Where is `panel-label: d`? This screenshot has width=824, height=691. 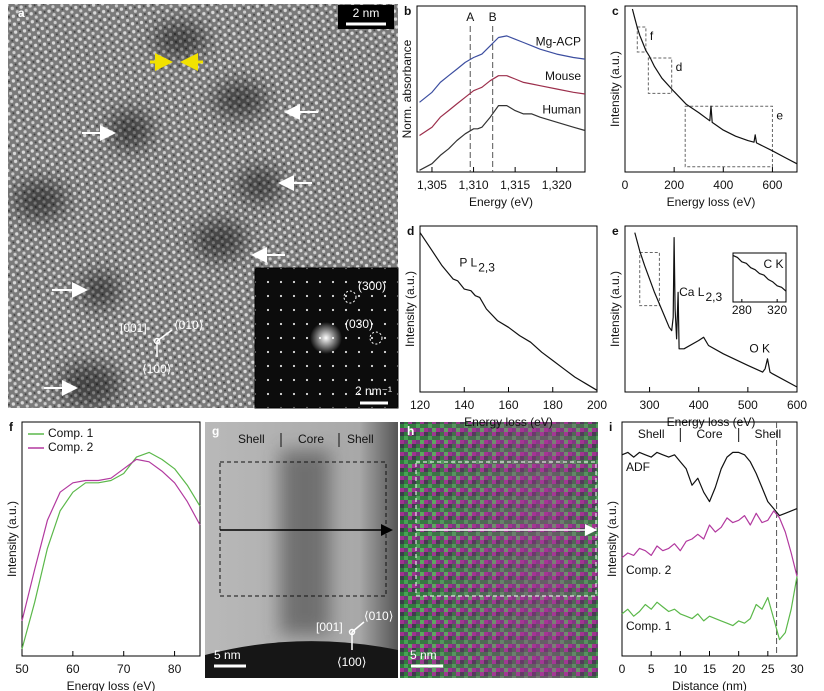 panel-label: d is located at coordinates (410, 231).